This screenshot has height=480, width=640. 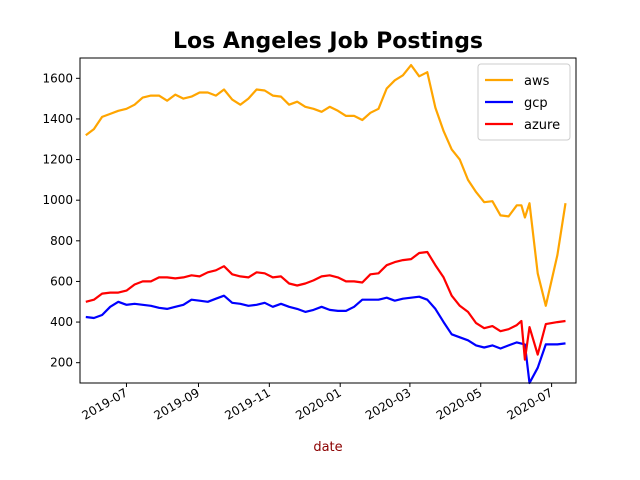 I want to click on y-tick-label: 600, so click(x=61, y=281).